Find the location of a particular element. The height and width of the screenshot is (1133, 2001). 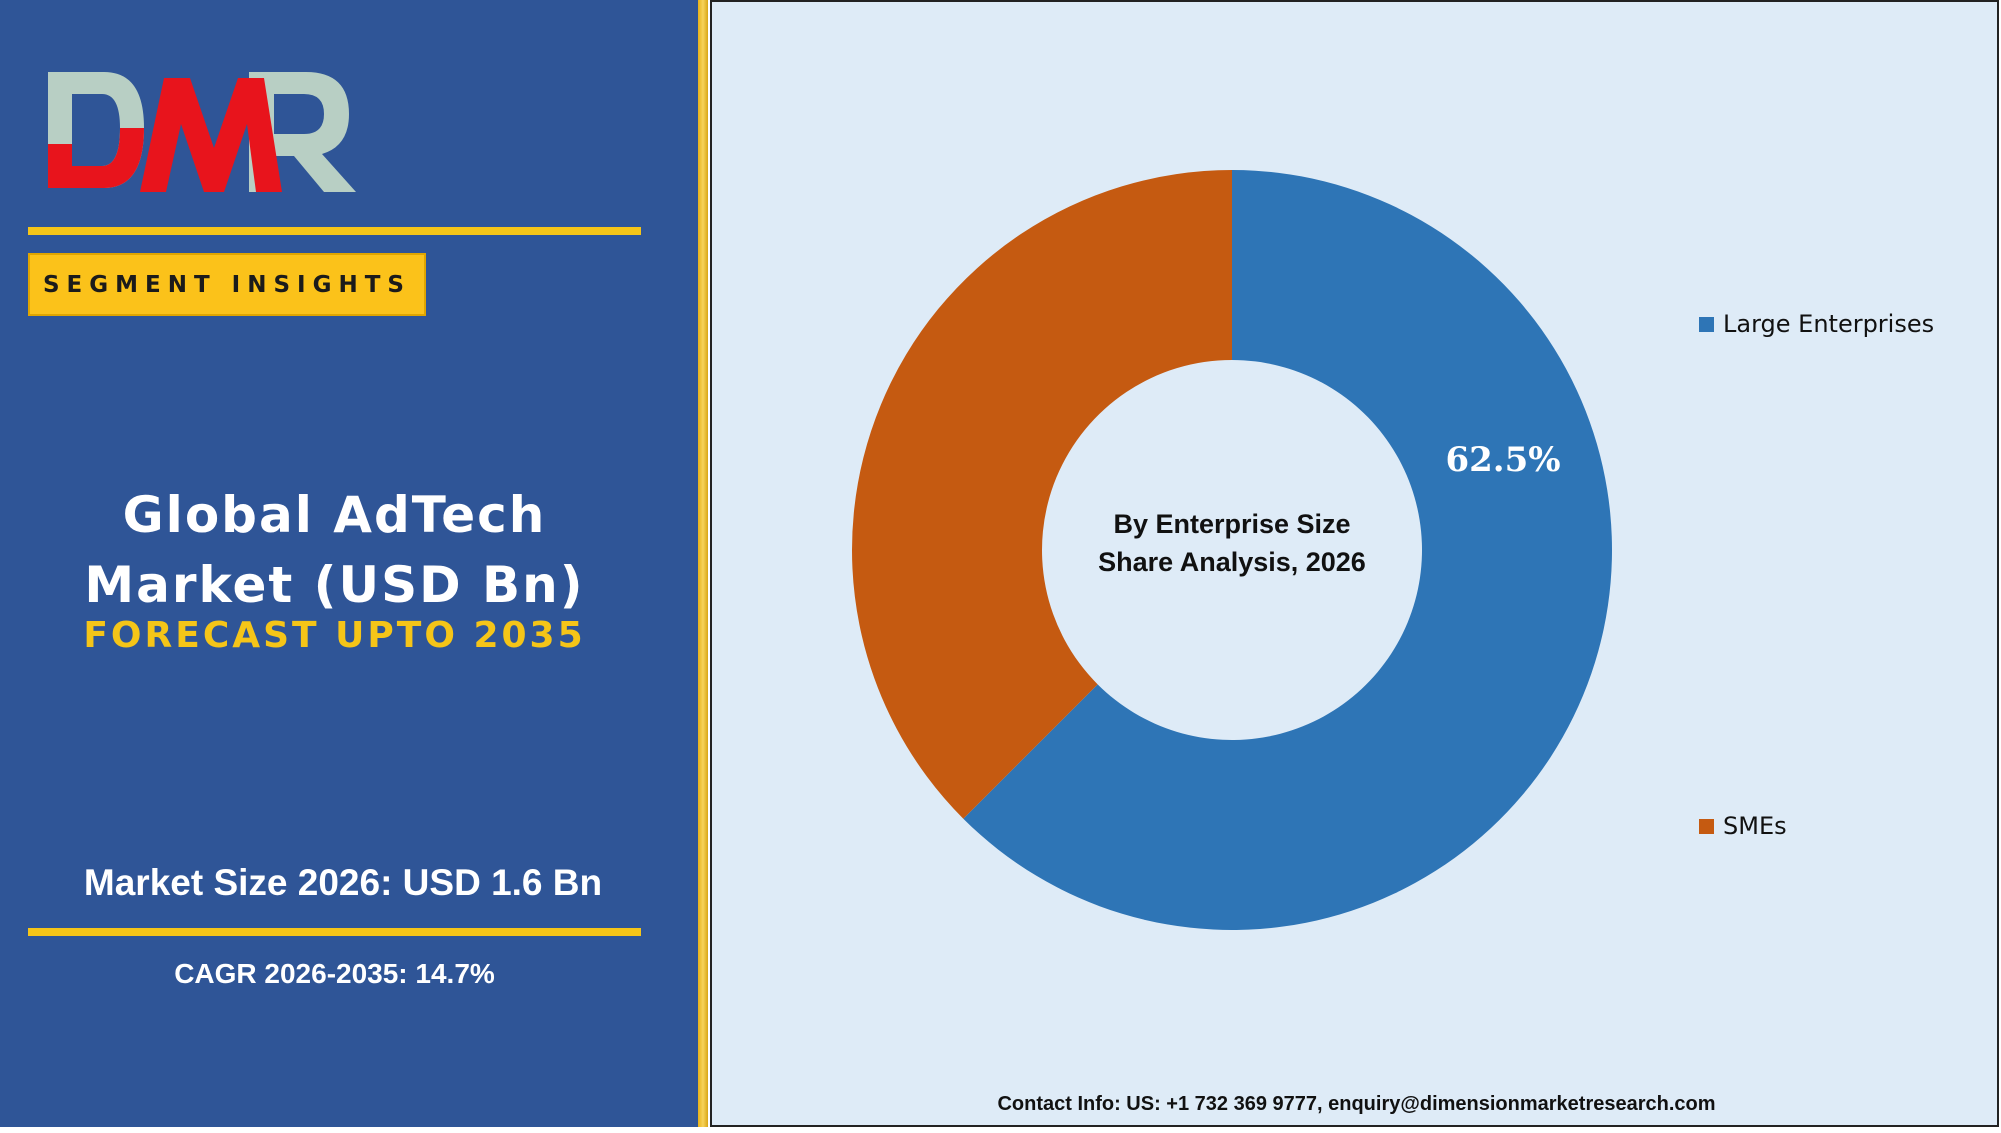

legend-item-large-enterprises: Large Enterprises is located at coordinates (1816, 324).